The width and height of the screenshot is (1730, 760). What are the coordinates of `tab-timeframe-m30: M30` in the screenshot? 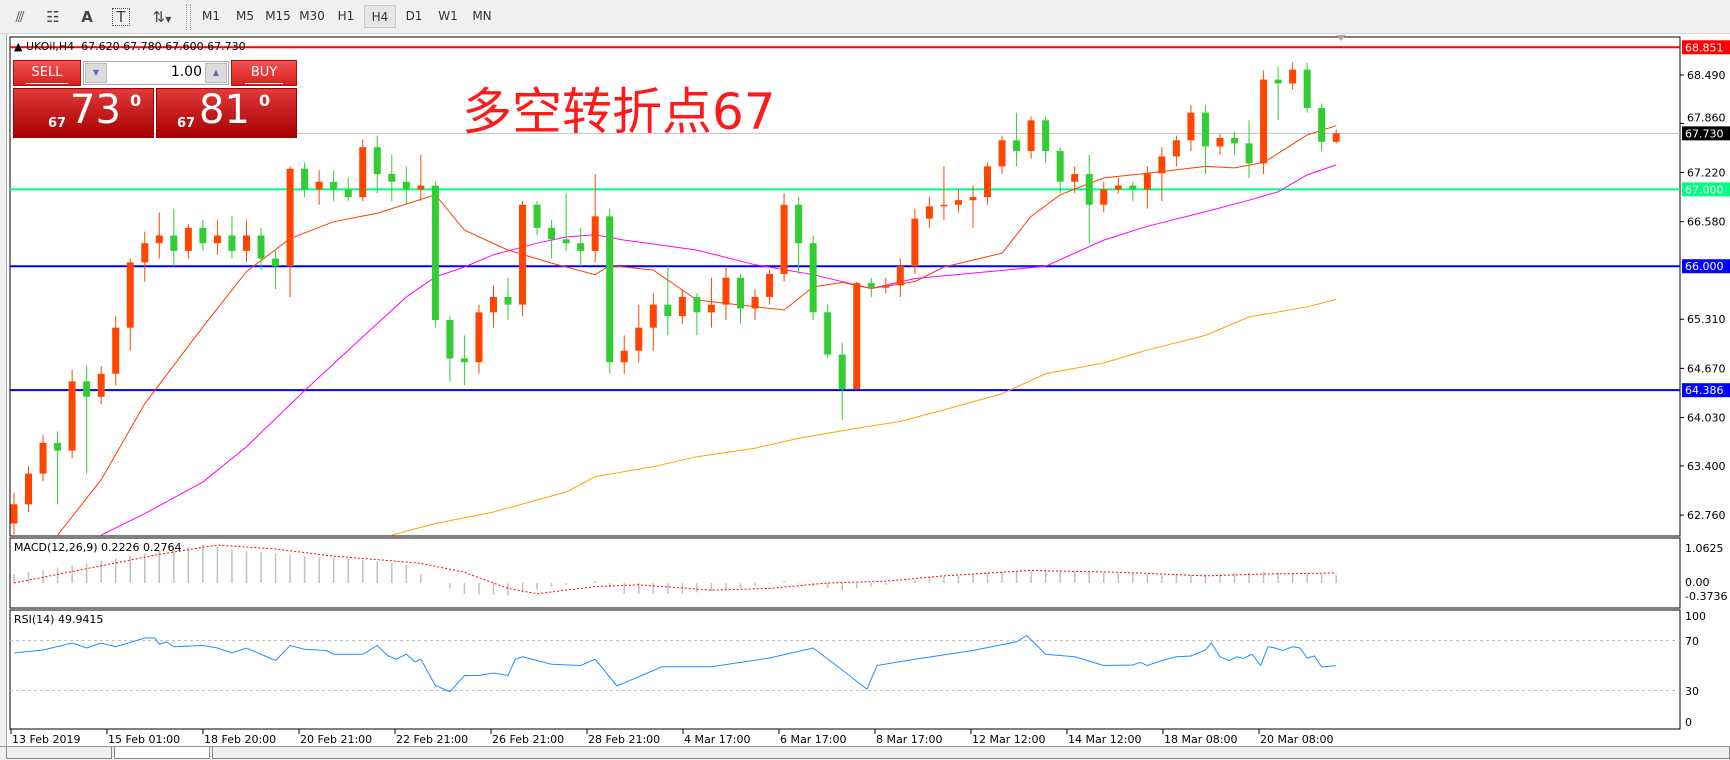 It's located at (312, 16).